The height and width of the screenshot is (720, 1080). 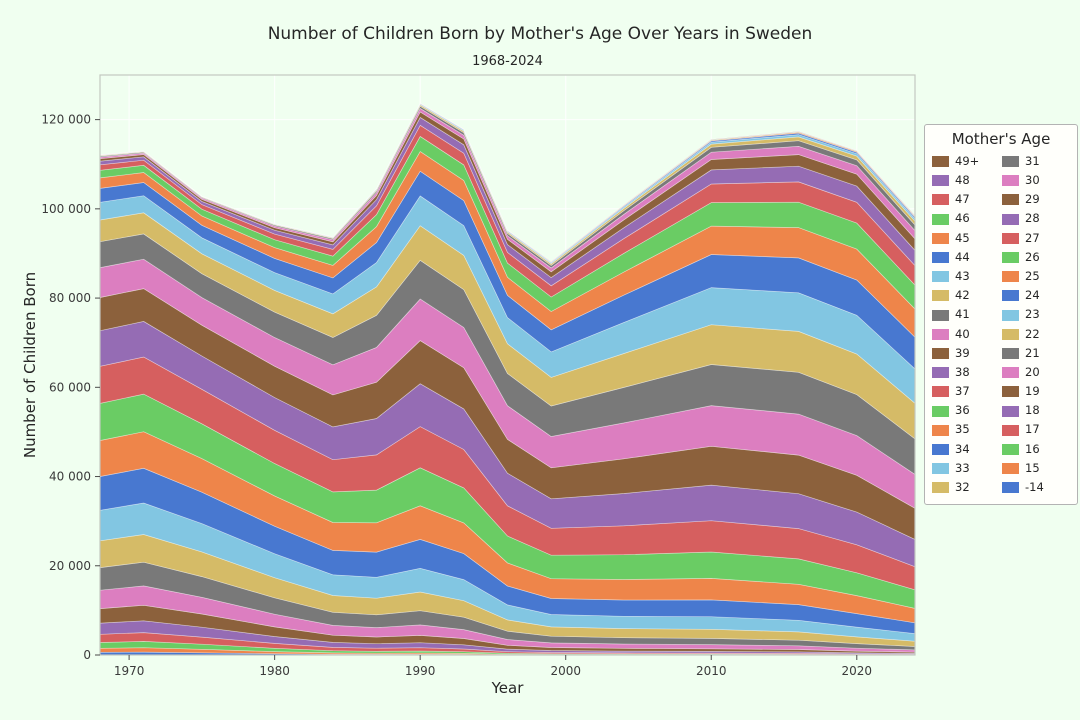 I want to click on legend-entry-label: 40, so click(x=962, y=333).